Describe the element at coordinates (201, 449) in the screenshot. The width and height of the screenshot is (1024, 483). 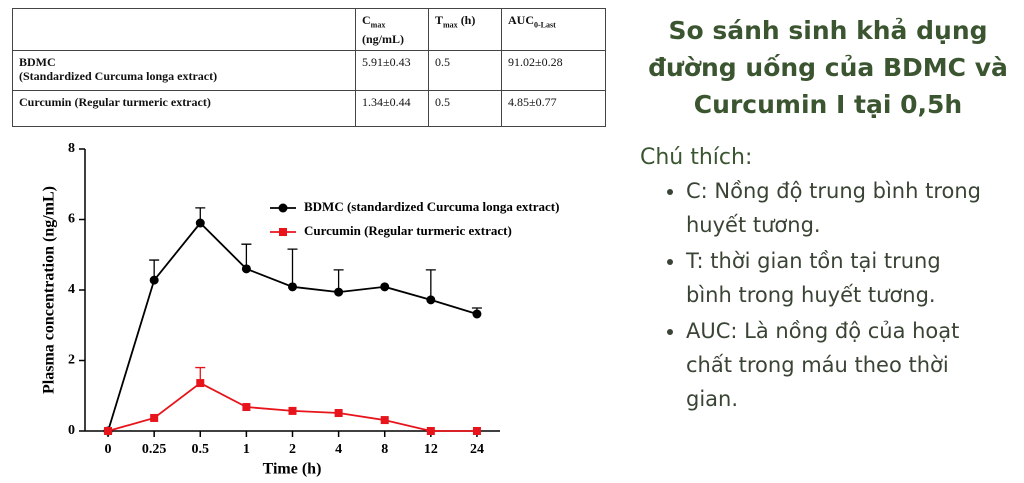
I see `x-tick-label: 0.5` at that location.